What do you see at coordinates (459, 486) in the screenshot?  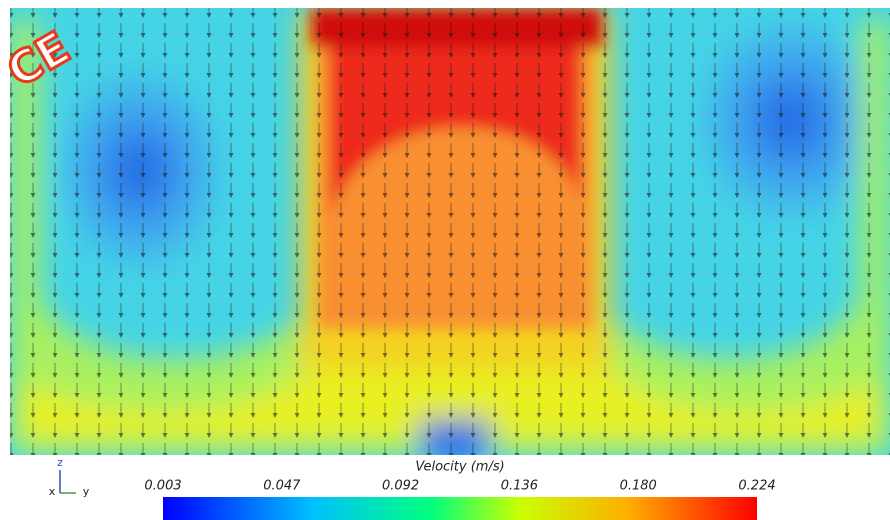 I see `colorbar-labels: 0.003 0.047 0.092 0.136 0.180 0.224` at bounding box center [459, 486].